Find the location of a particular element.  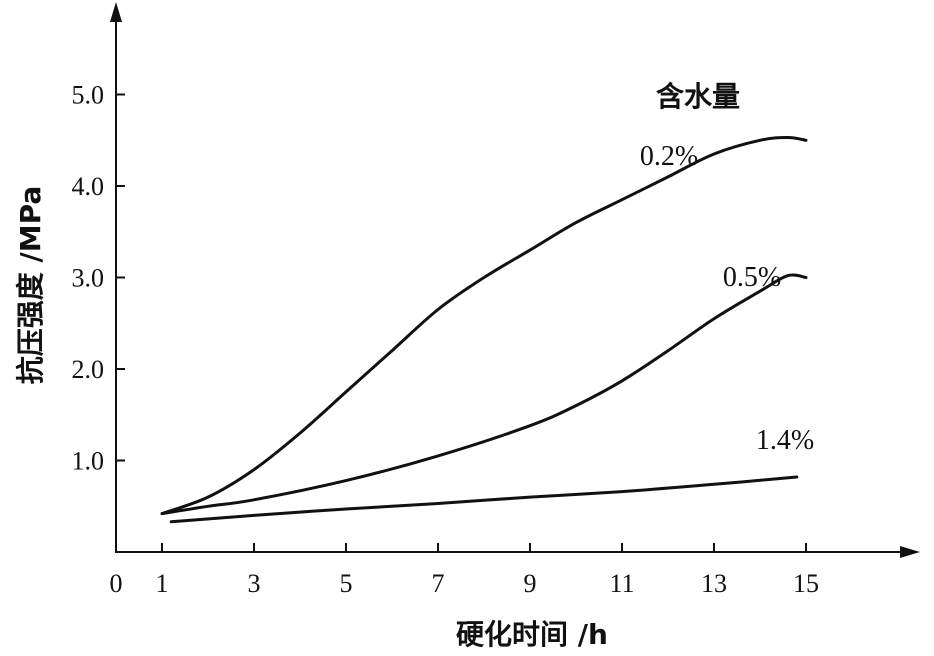

x-axis-arrow-icon is located at coordinates (910, 552).